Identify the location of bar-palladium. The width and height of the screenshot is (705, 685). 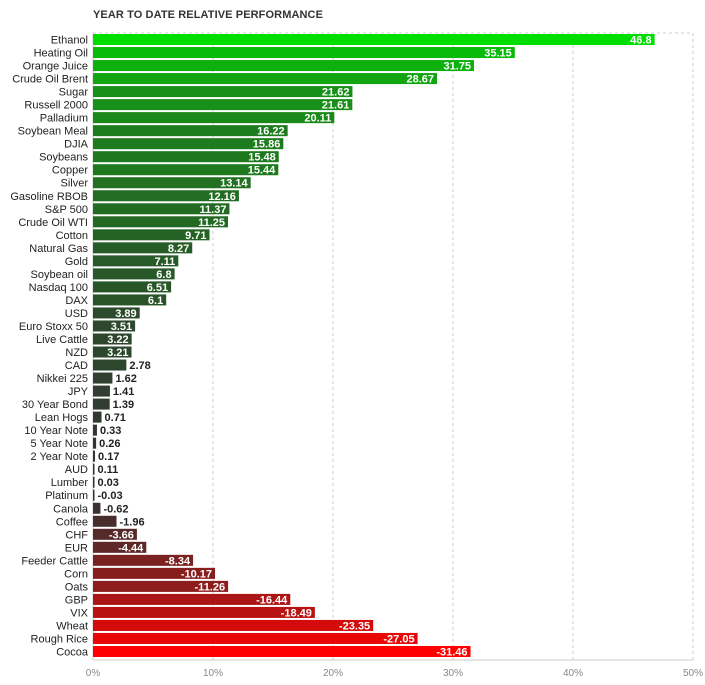
(214, 118).